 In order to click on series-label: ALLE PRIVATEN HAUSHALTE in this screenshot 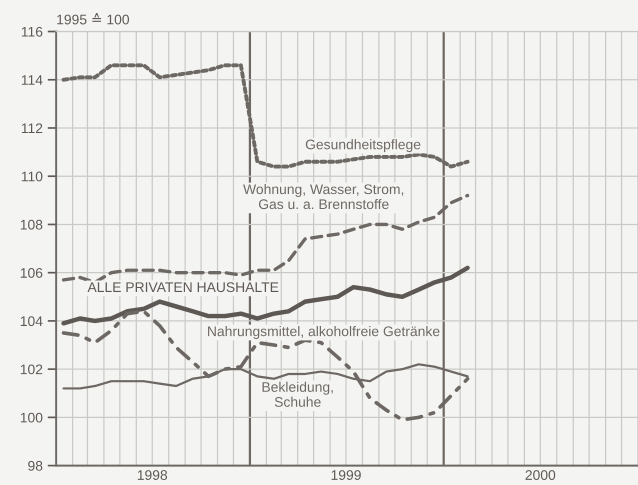, I will do `click(182, 287)`.